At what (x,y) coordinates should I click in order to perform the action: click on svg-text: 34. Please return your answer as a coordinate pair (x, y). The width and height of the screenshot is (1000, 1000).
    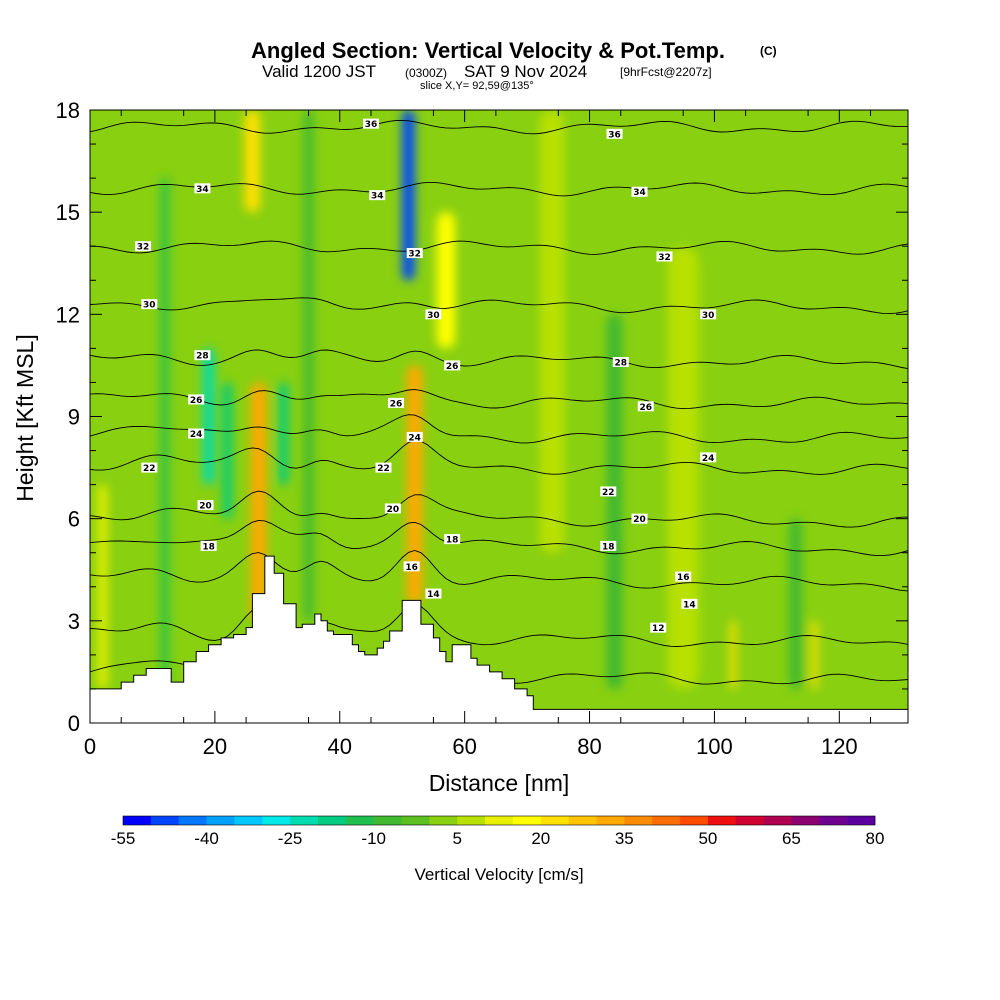
    Looking at the image, I should click on (377, 197).